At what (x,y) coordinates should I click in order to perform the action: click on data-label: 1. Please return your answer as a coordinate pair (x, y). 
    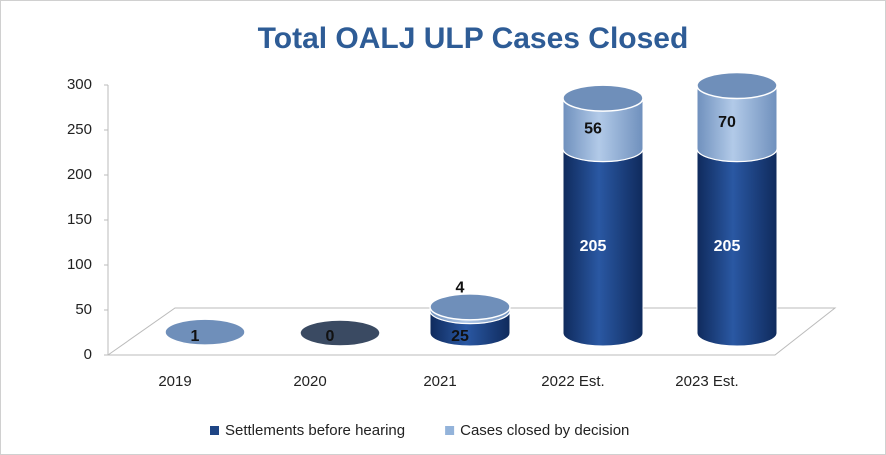
    Looking at the image, I should click on (195, 336).